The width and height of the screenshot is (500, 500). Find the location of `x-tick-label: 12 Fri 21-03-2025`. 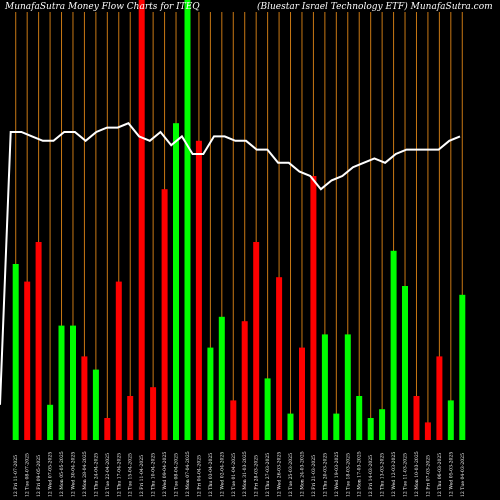

x-tick-label: 12 Fri 21-03-2025 is located at coordinates (314, 476).